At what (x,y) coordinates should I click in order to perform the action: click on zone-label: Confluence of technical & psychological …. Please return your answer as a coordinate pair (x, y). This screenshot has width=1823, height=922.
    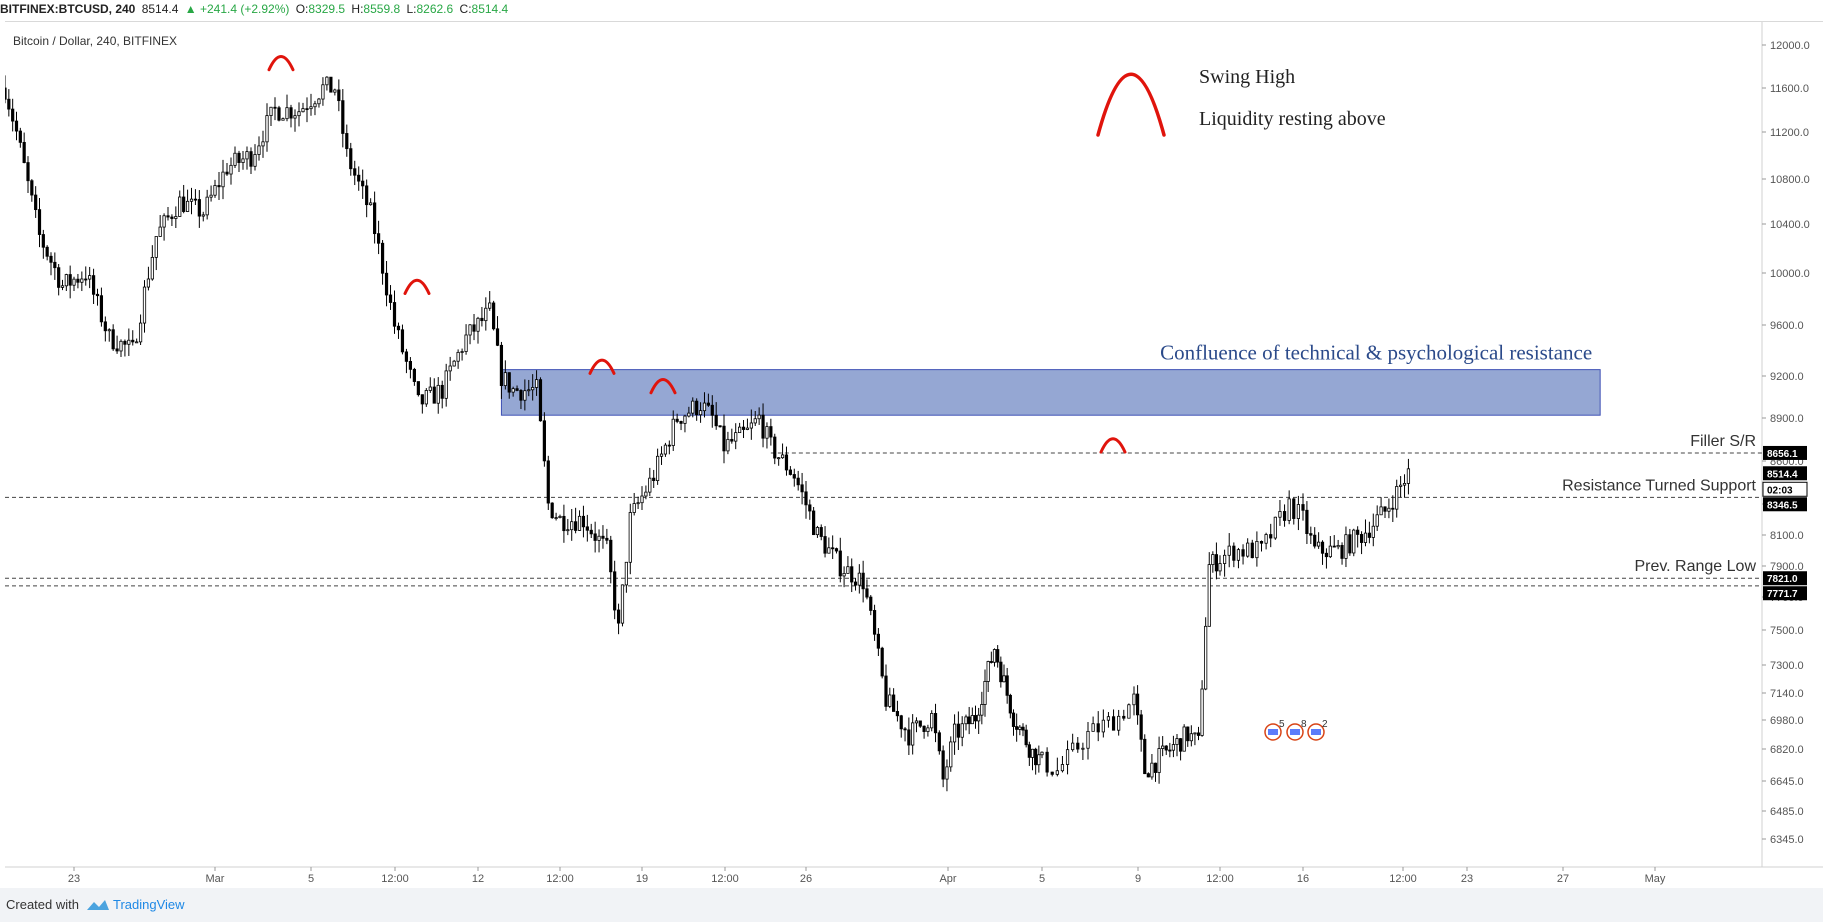
    Looking at the image, I should click on (1376, 353).